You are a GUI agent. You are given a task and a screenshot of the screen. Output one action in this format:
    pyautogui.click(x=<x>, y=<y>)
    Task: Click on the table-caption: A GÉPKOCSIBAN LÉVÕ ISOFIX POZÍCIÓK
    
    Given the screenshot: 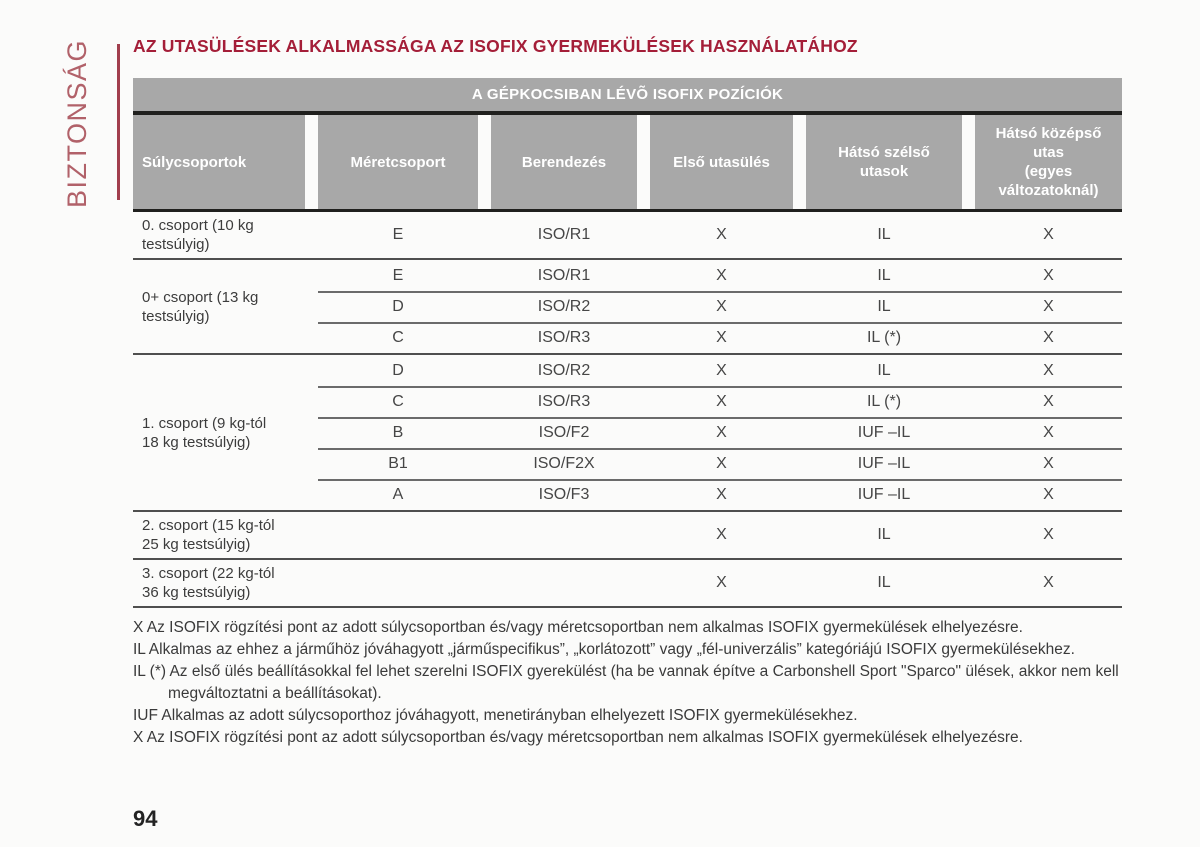 What is the action you would take?
    pyautogui.click(x=627, y=96)
    